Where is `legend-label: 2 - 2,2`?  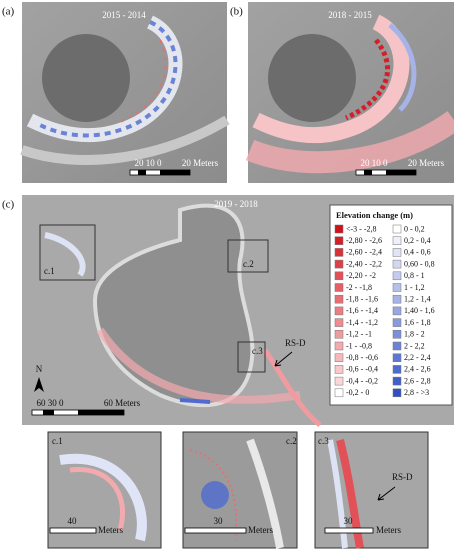 legend-label: 2 - 2,2 is located at coordinates (414, 345).